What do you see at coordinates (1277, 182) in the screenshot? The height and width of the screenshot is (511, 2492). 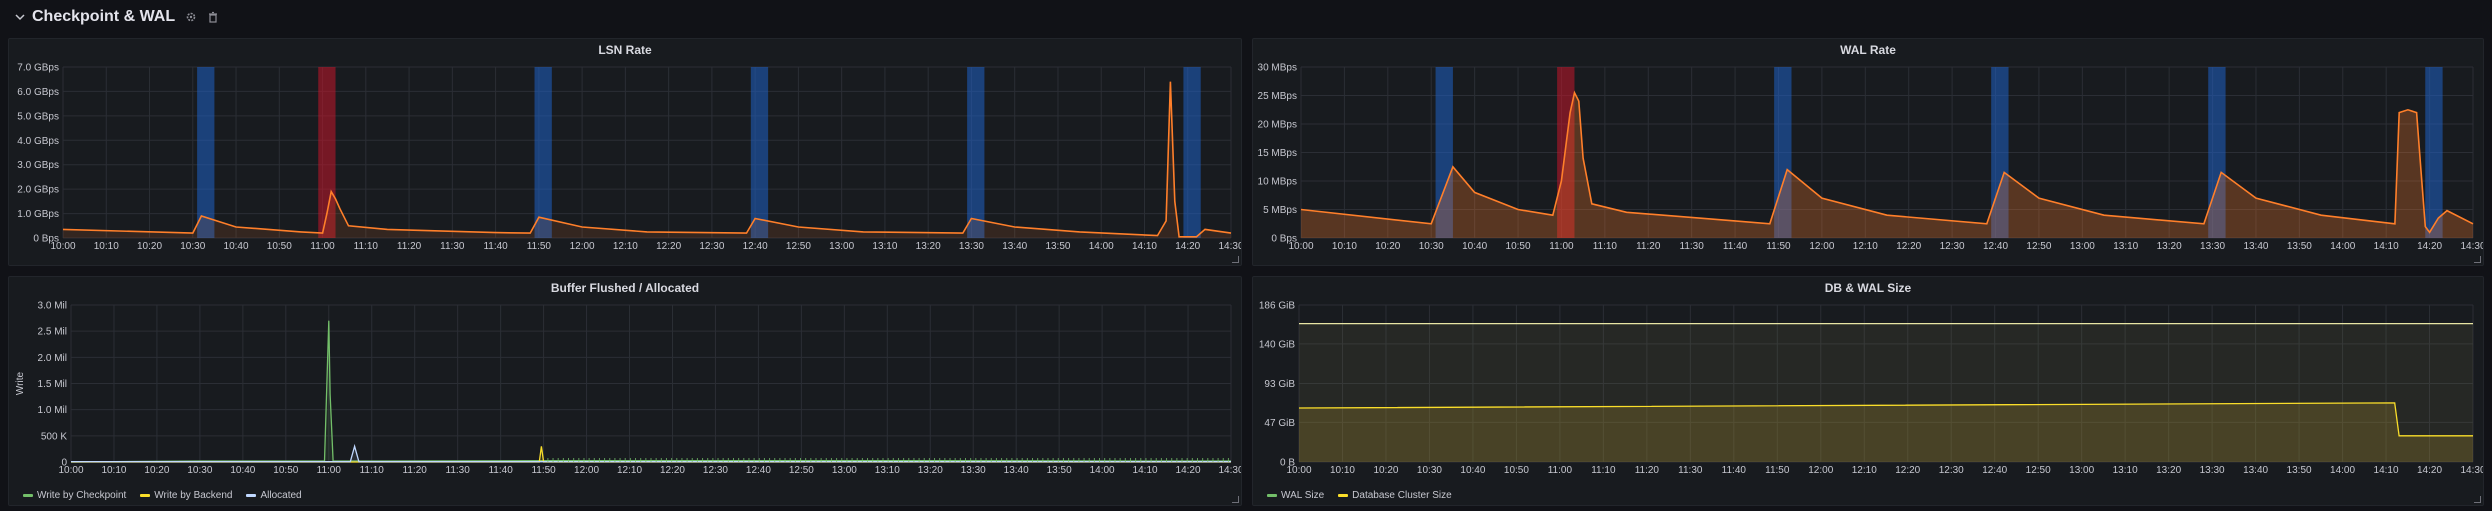 I see `y-tick-label: 10 MBps` at bounding box center [1277, 182].